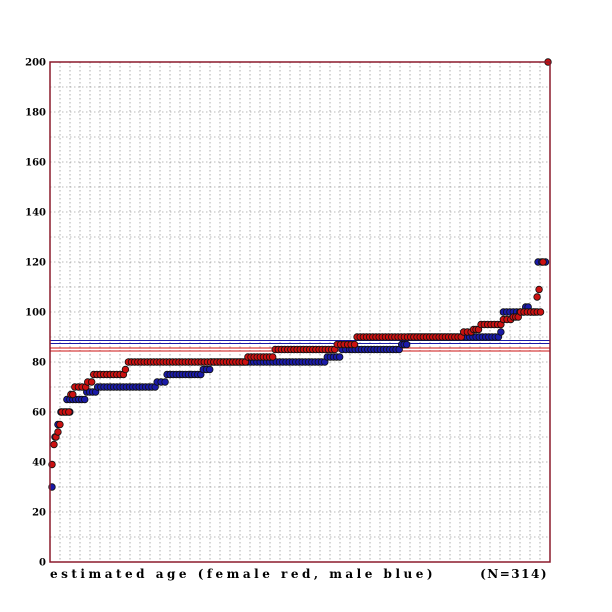 The image size is (612, 612). I want to click on y-tick-labels: 0 20 40 60 80 100 120 140 160 180 200, so click(35, 313).